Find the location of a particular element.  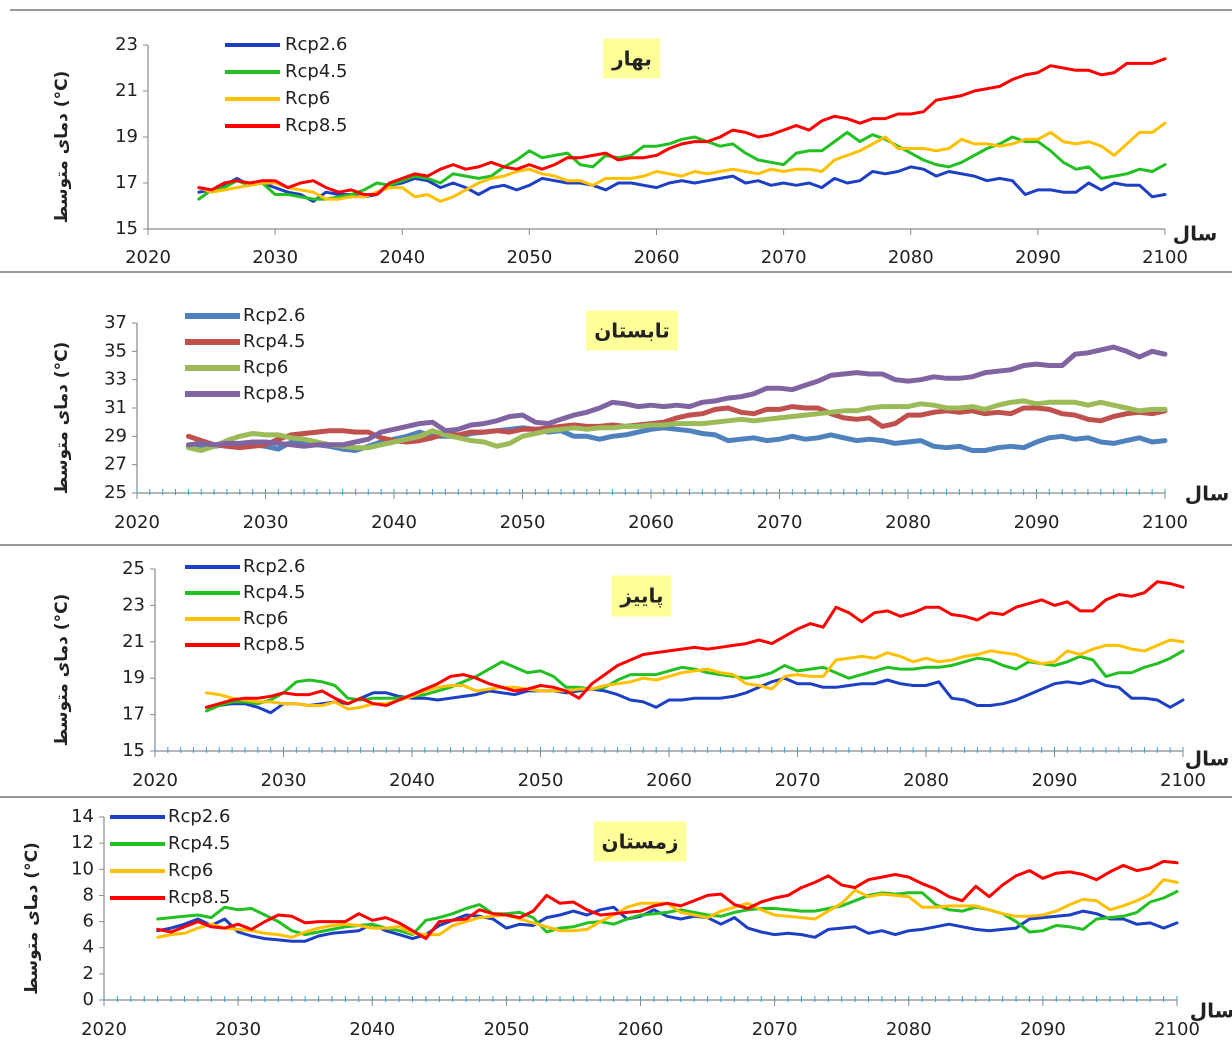

chart-title: پاییز is located at coordinates (641, 596).